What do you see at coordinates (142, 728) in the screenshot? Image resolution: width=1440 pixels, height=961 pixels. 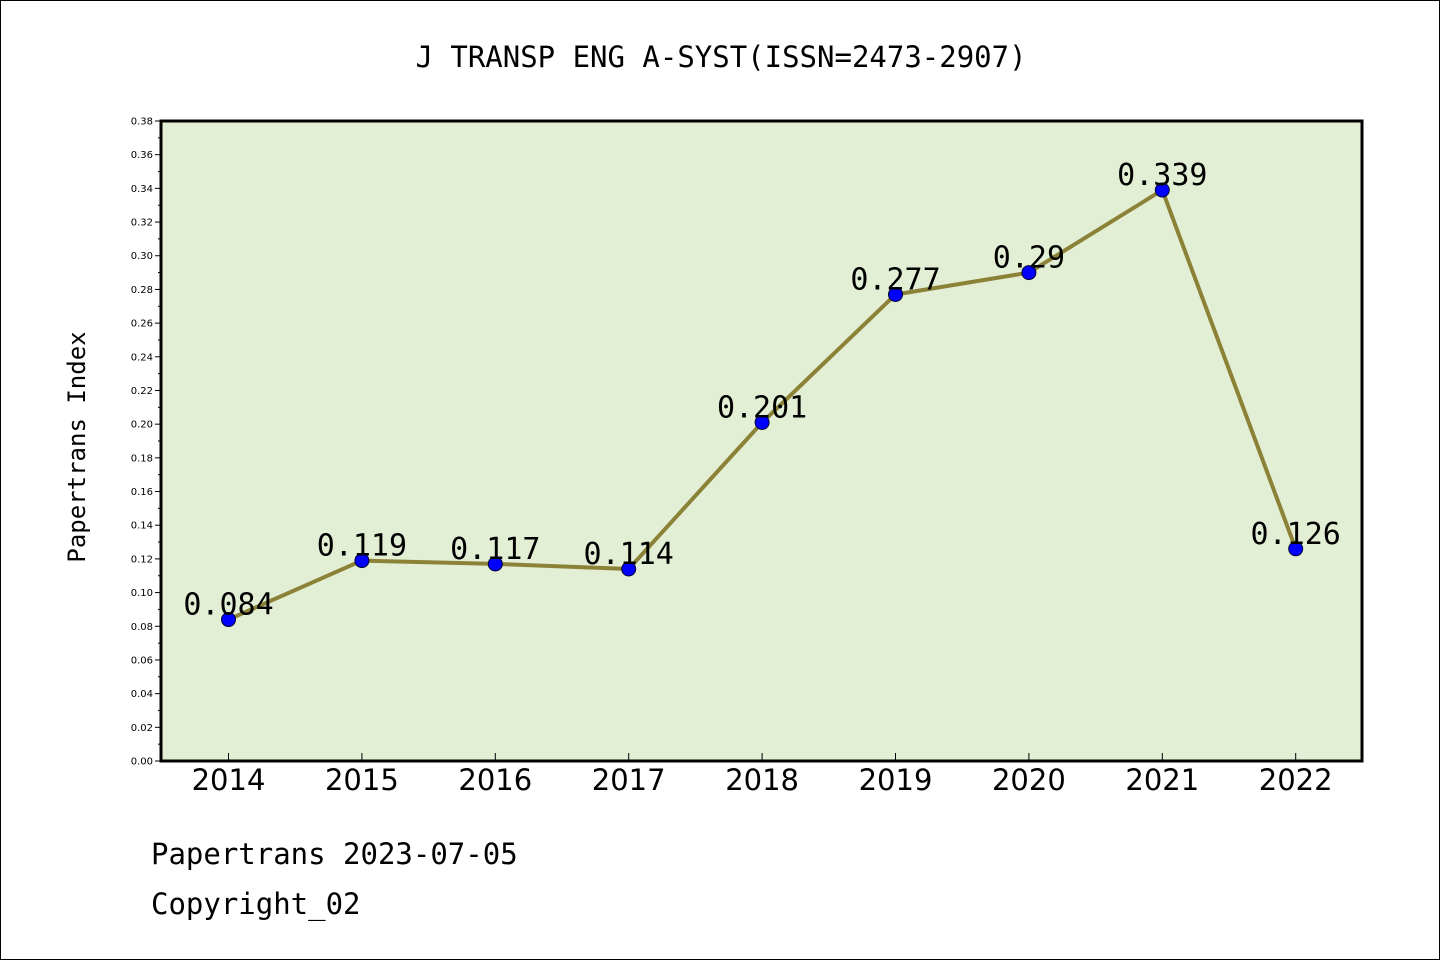 I see `y-tick-label: 0.02` at bounding box center [142, 728].